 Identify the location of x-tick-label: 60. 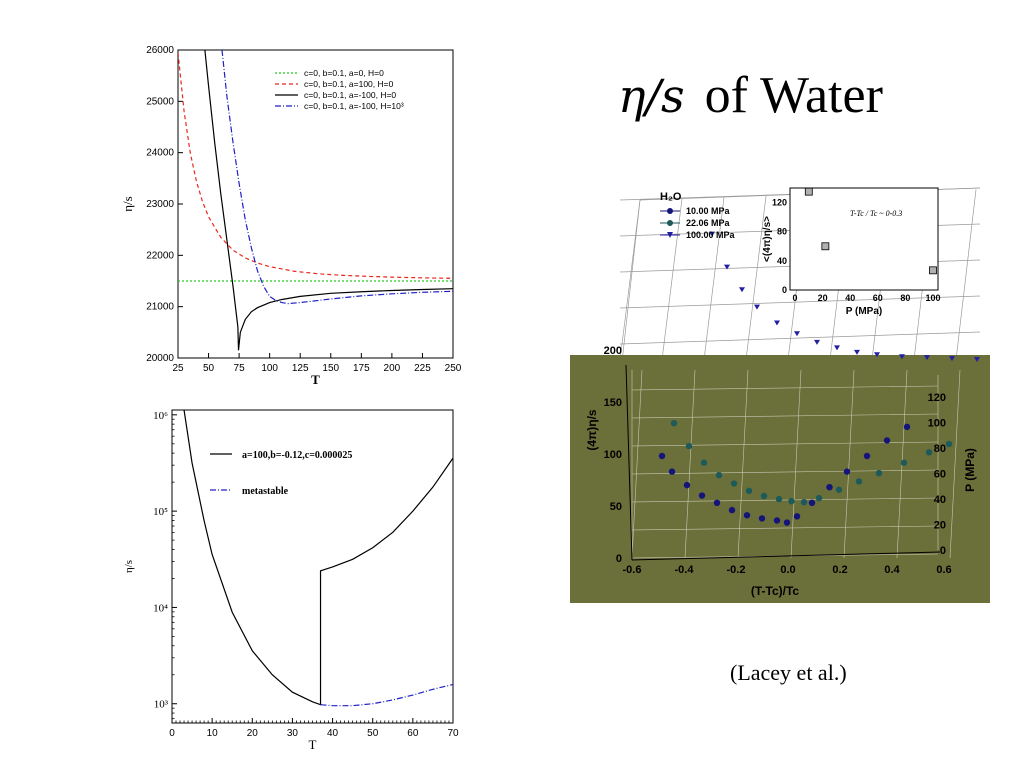
(413, 733).